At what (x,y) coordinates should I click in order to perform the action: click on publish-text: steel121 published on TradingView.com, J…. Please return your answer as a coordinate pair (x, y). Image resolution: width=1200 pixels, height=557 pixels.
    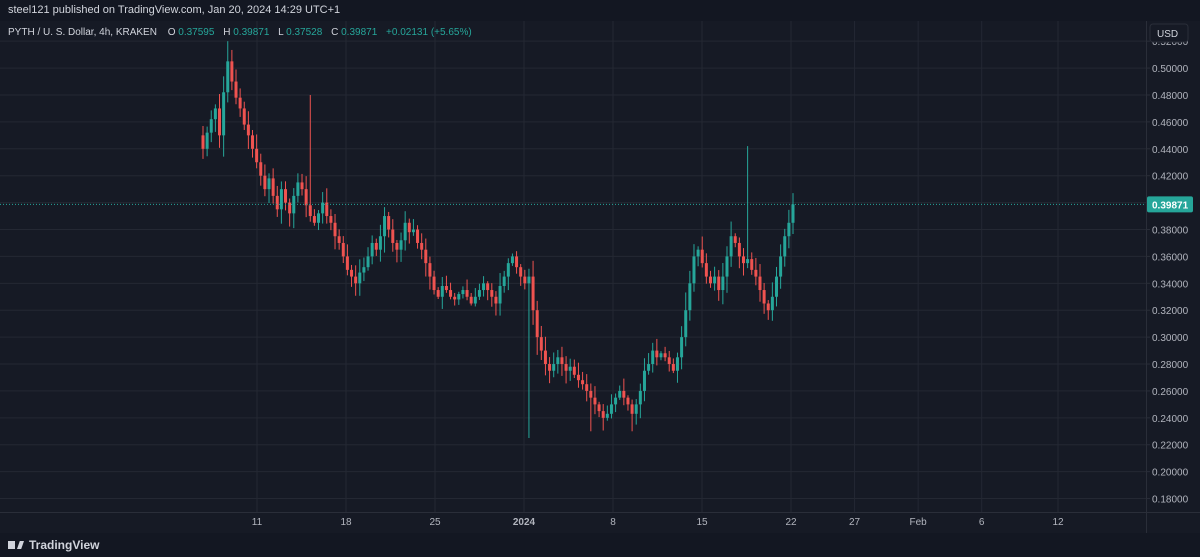
    Looking at the image, I should click on (174, 10).